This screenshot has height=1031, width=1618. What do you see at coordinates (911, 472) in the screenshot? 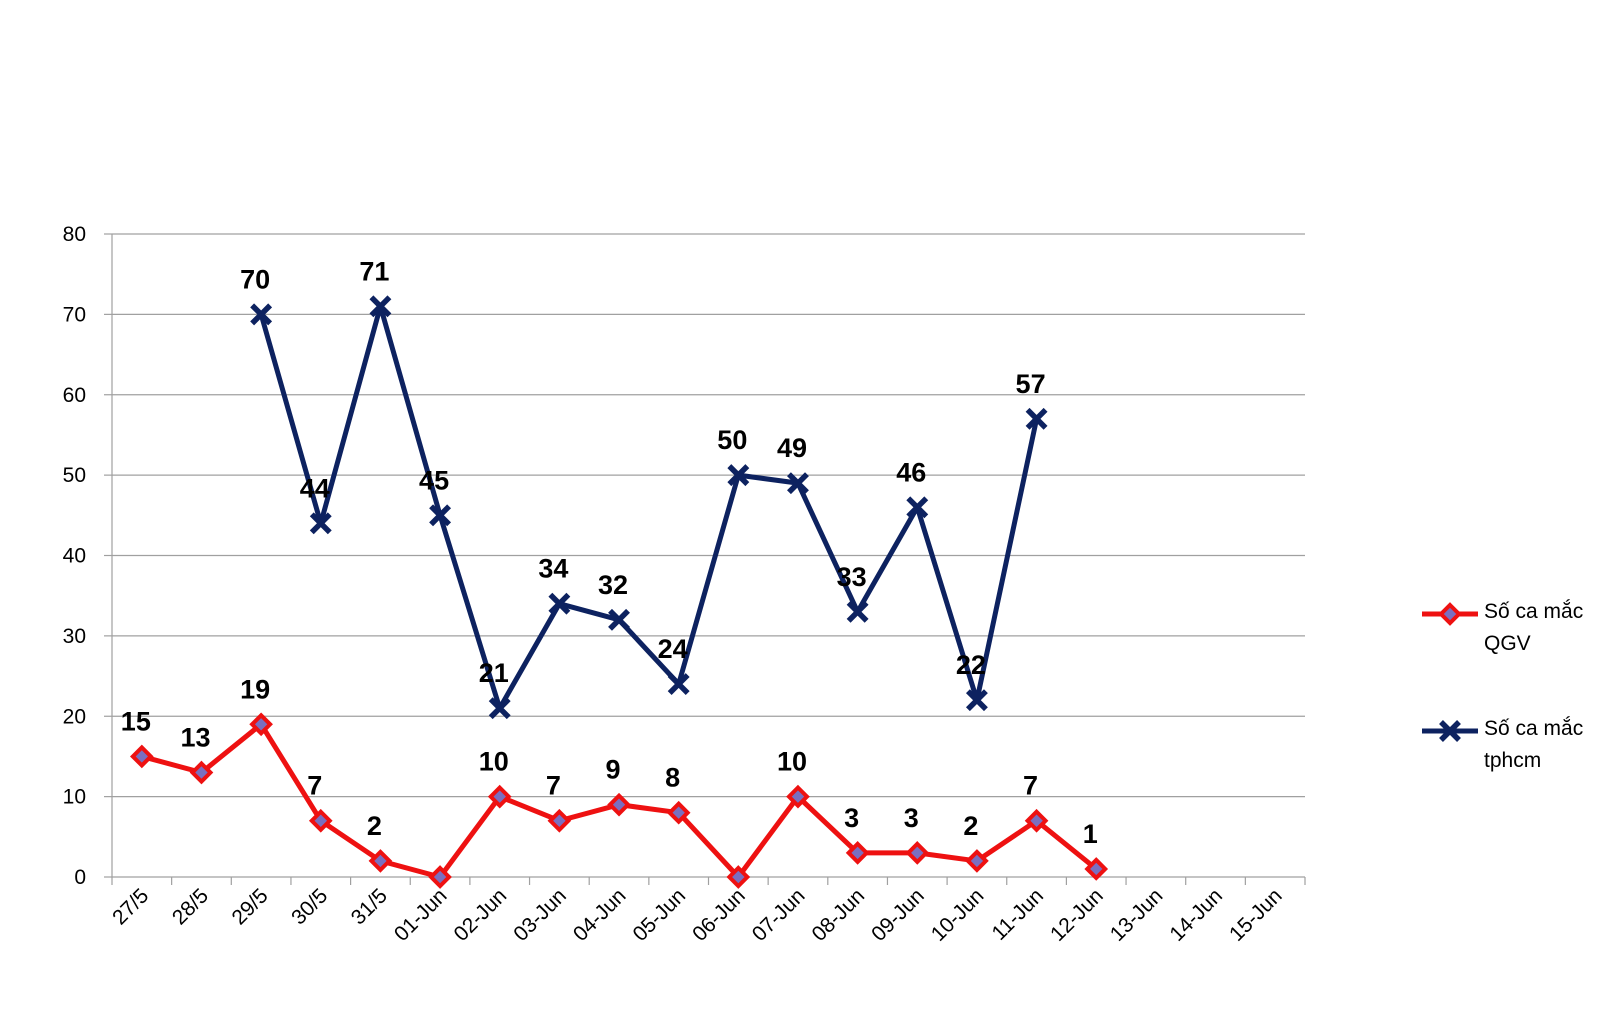
I see `data-label: 46` at bounding box center [911, 472].